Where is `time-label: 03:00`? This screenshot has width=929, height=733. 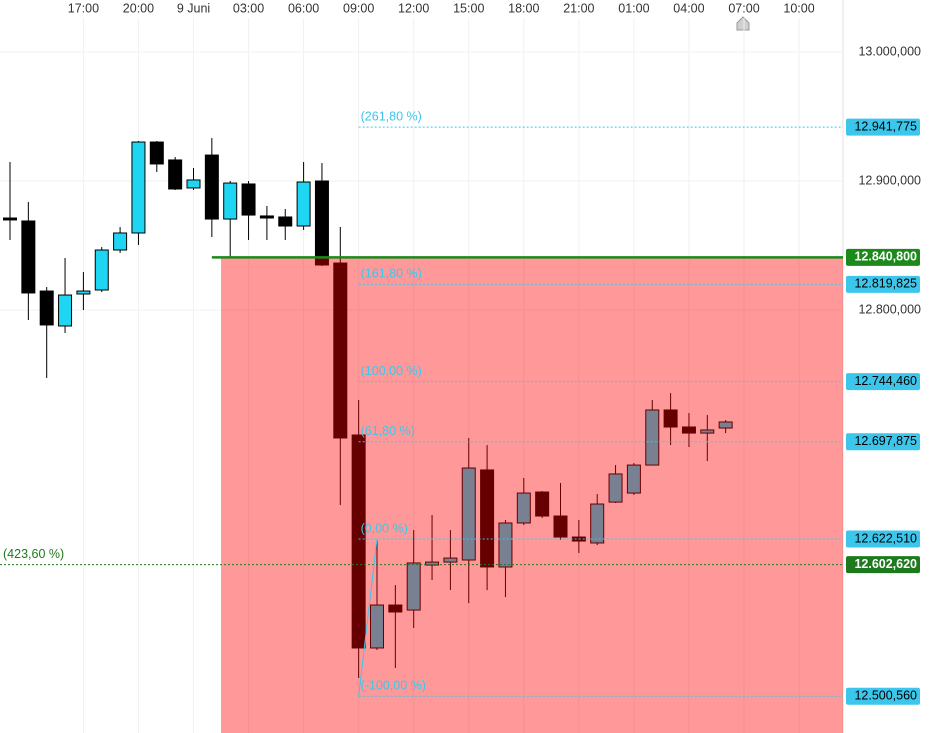 time-label: 03:00 is located at coordinates (248, 8).